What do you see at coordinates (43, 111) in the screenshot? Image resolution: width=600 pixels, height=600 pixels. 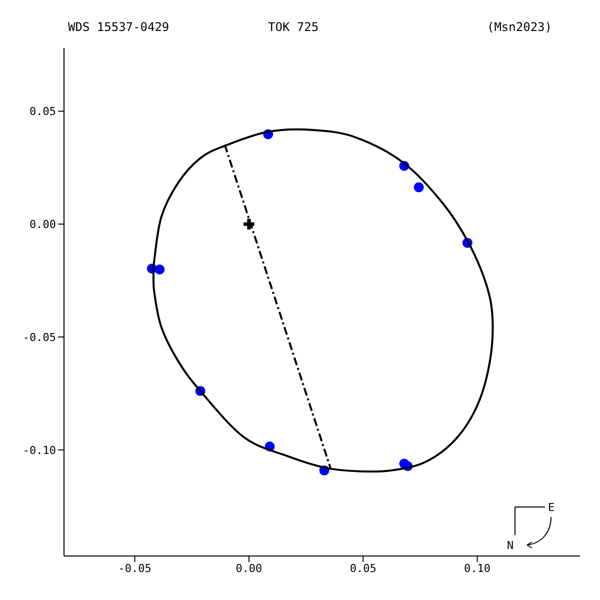 I see `y-tick-label: 0.05` at bounding box center [43, 111].